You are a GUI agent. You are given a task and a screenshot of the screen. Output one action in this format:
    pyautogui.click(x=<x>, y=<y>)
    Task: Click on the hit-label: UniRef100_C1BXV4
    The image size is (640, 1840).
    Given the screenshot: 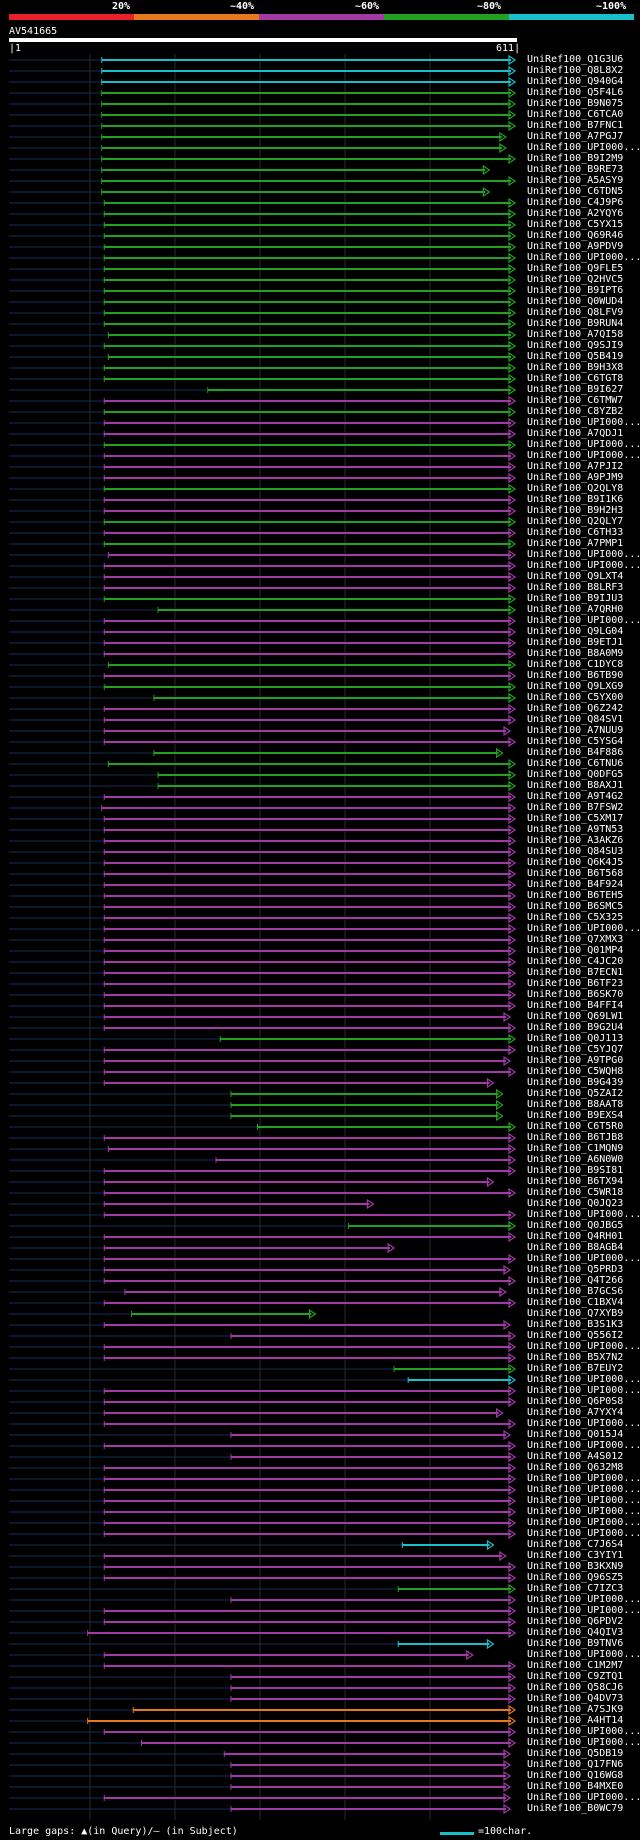 What is the action you would take?
    pyautogui.click(x=575, y=1302)
    